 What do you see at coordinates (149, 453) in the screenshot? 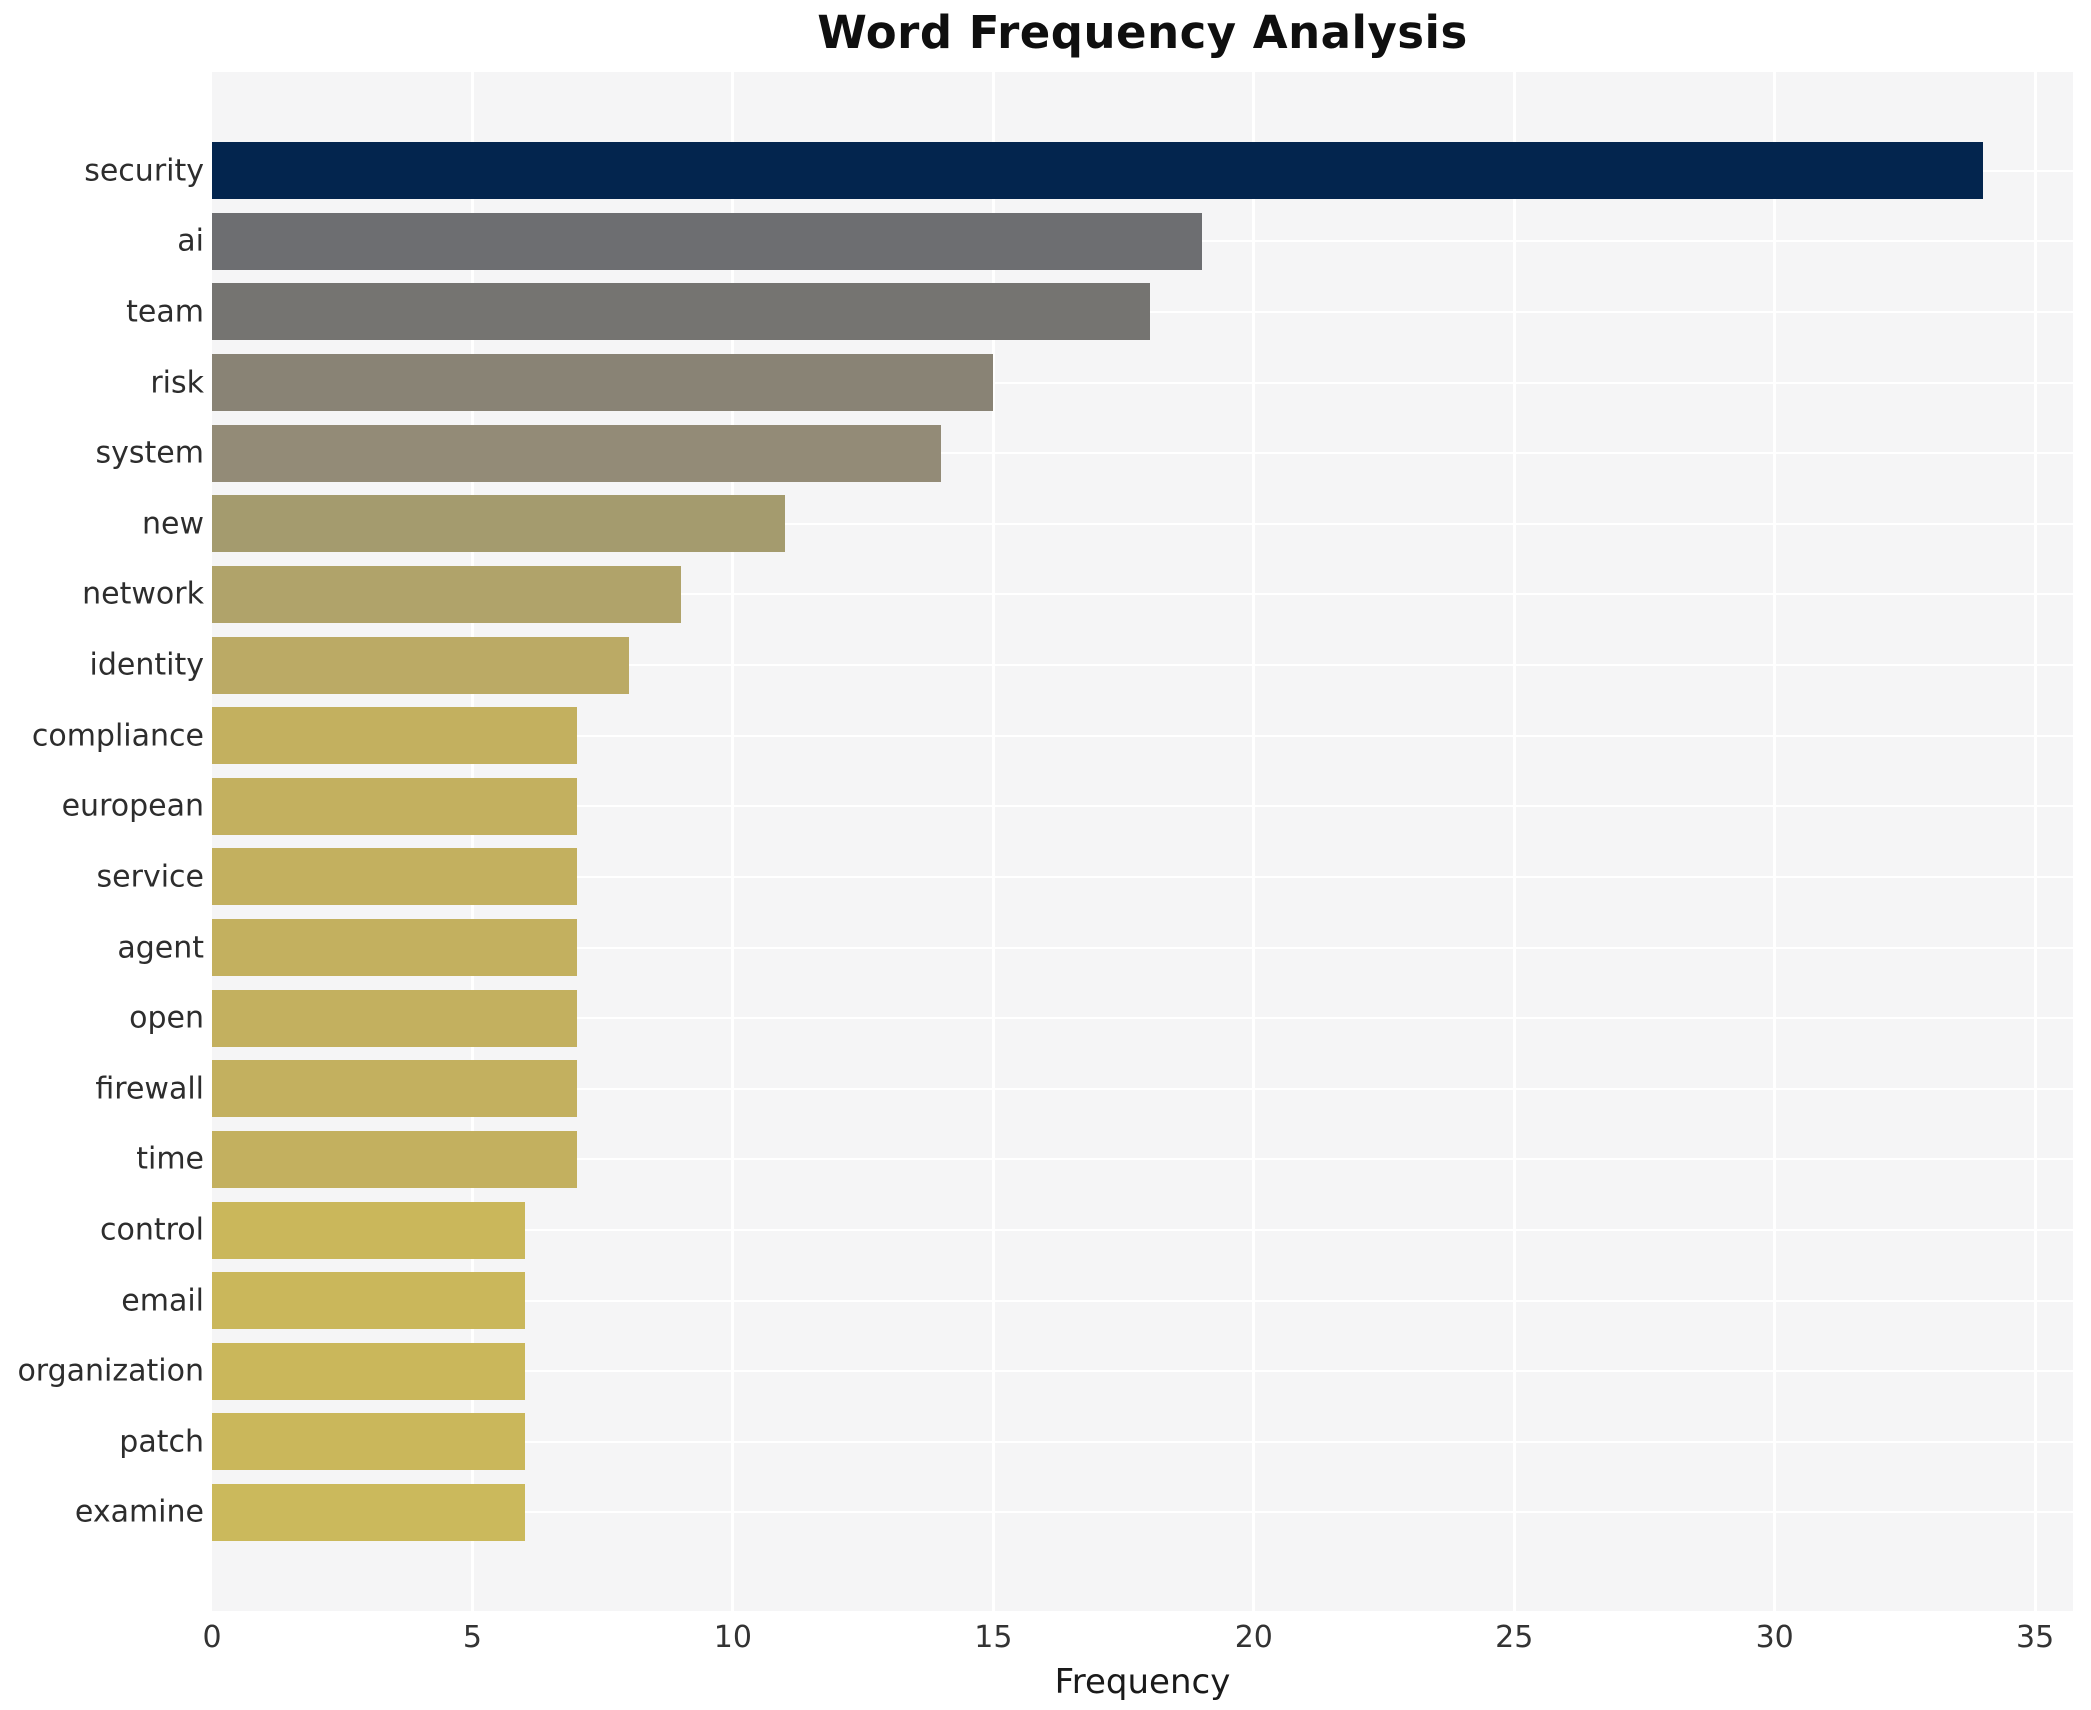
I see `y-tick-label-system: system` at bounding box center [149, 453].